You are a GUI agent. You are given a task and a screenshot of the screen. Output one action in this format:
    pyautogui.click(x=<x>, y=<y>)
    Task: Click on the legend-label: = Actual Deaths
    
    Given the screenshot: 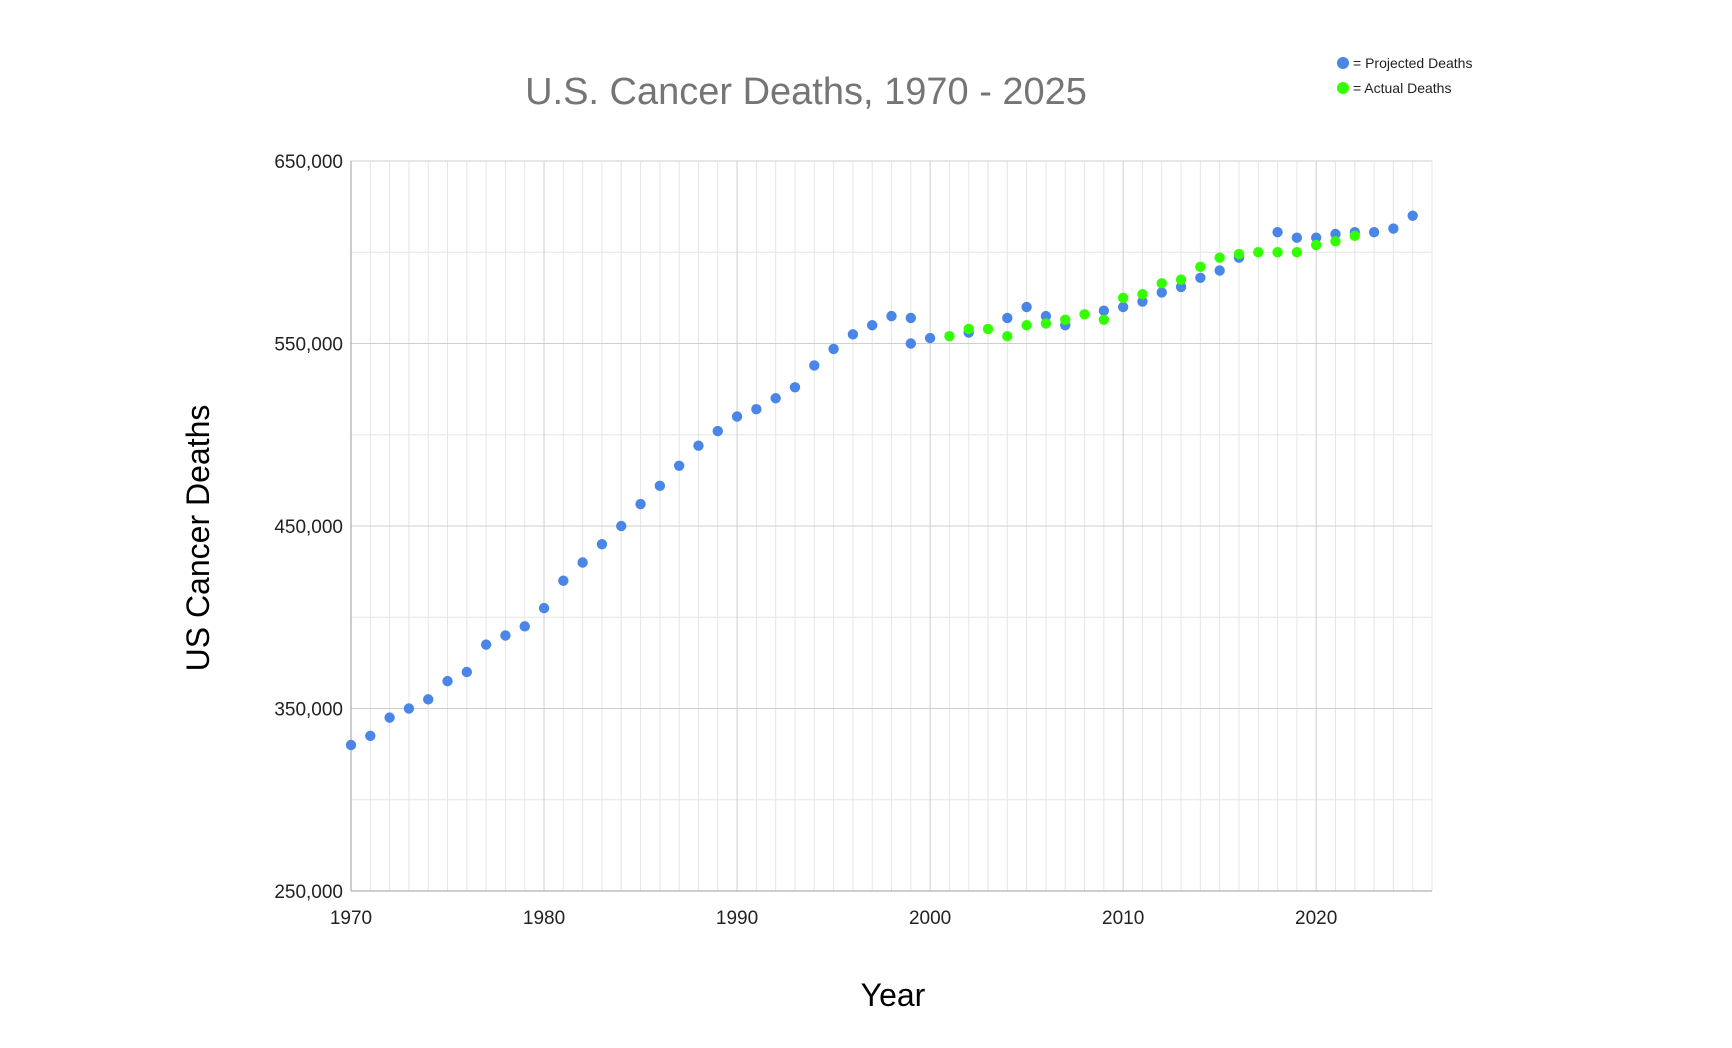 What is the action you would take?
    pyautogui.click(x=1402, y=88)
    